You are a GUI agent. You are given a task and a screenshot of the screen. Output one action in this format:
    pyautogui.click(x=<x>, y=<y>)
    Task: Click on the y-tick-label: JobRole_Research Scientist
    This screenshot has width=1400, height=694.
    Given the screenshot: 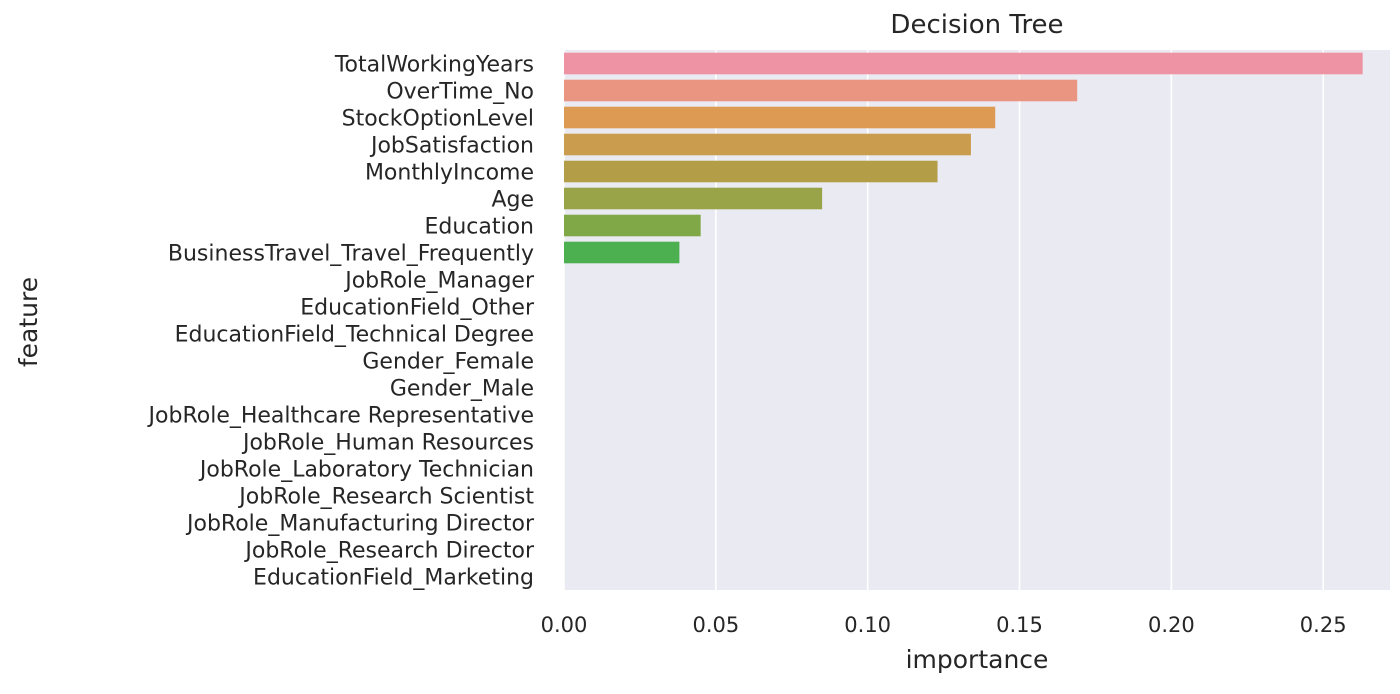 What is the action you would take?
    pyautogui.click(x=385, y=497)
    